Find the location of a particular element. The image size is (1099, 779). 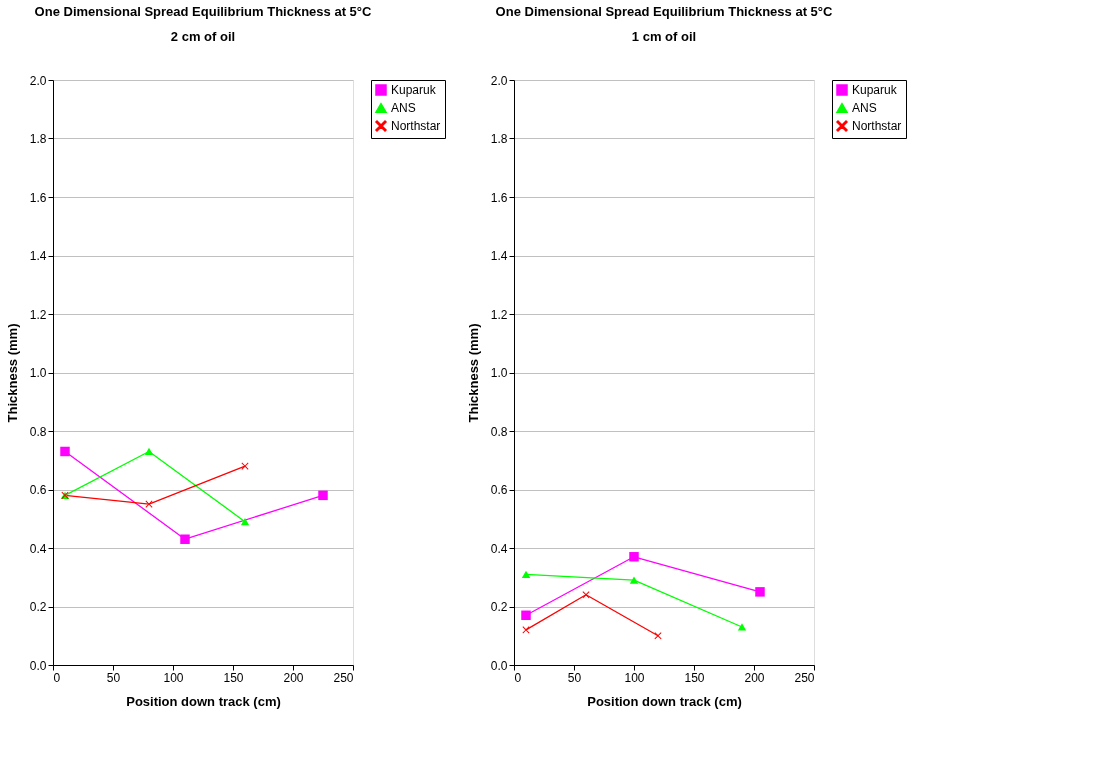

chart-subtitle: 2 cm of oil is located at coordinates (203, 36).